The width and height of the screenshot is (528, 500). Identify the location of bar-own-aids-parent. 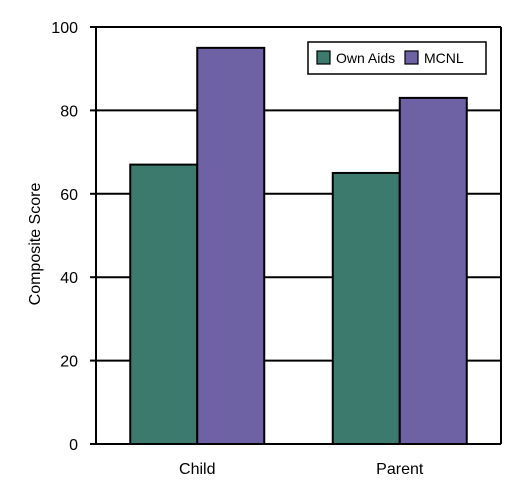
(366, 308).